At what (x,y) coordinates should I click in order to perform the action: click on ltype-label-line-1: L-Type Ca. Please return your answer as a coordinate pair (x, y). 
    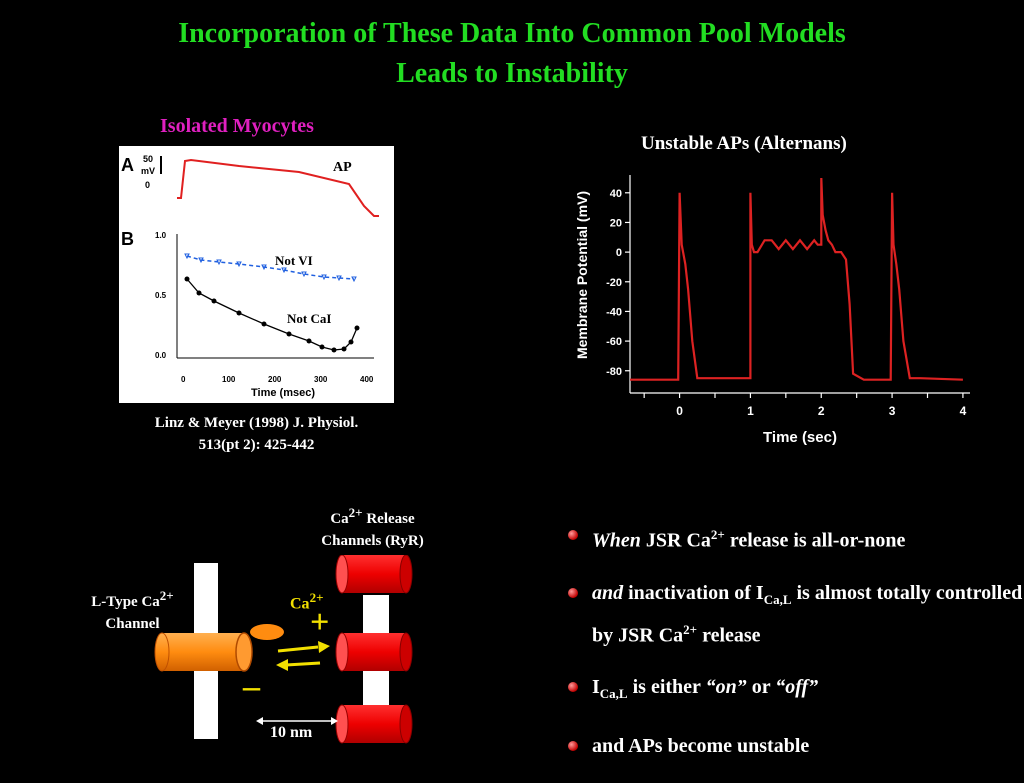
    Looking at the image, I should click on (125, 602).